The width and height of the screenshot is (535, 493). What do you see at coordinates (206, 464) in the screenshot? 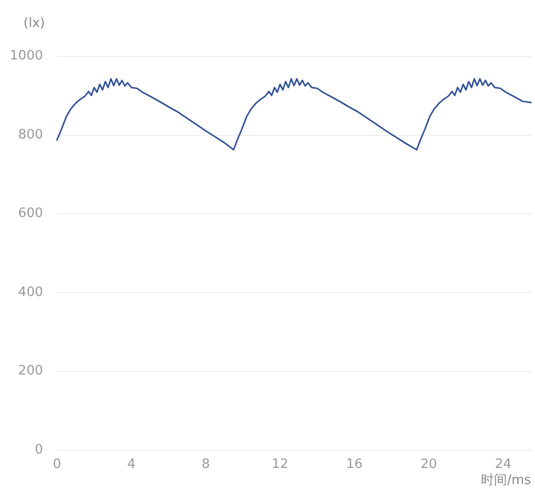
I see `x-tick-label: 8` at bounding box center [206, 464].